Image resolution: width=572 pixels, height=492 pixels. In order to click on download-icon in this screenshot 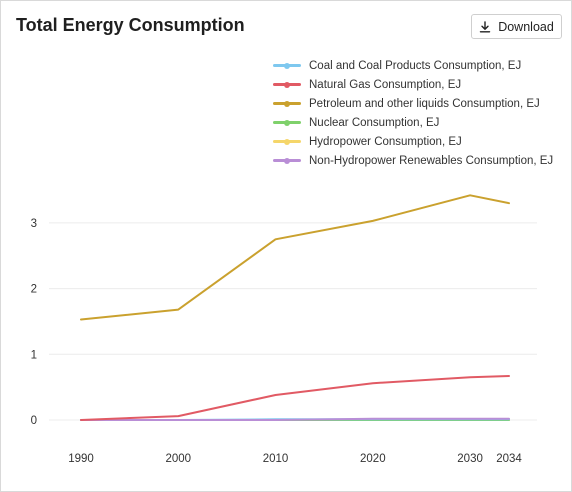, I will do `click(485, 26)`.